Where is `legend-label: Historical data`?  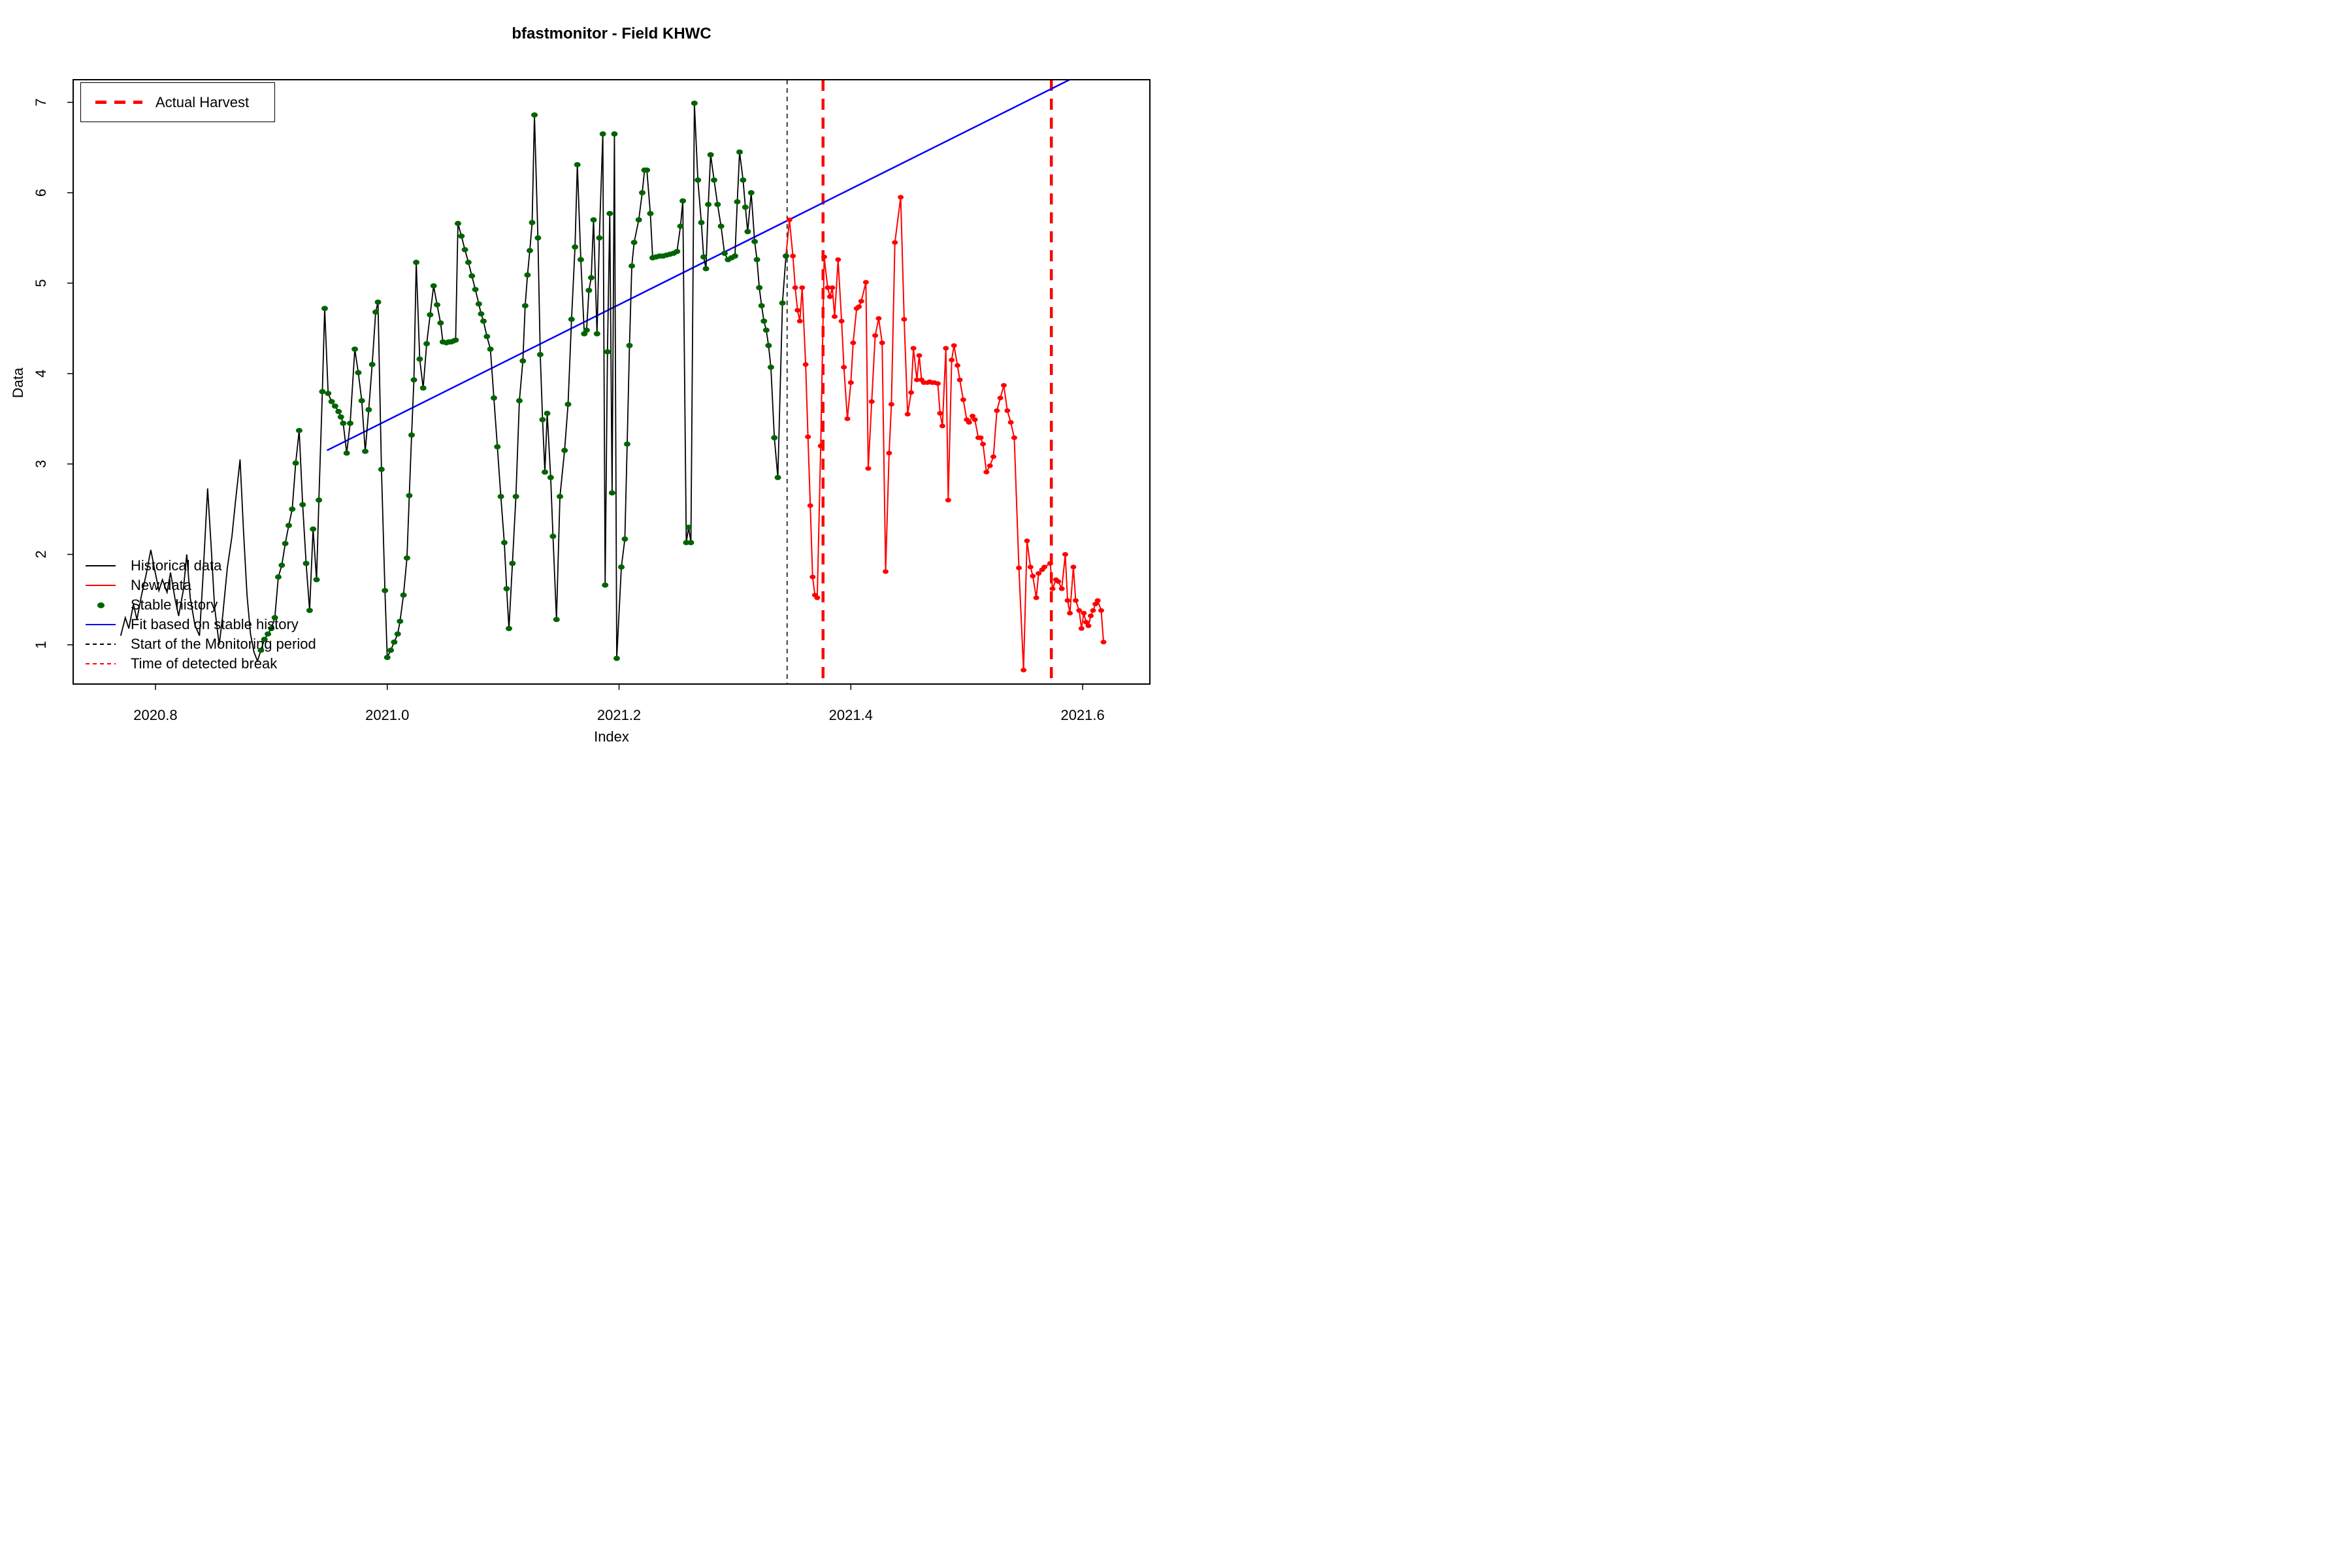 legend-label: Historical data is located at coordinates (176, 565).